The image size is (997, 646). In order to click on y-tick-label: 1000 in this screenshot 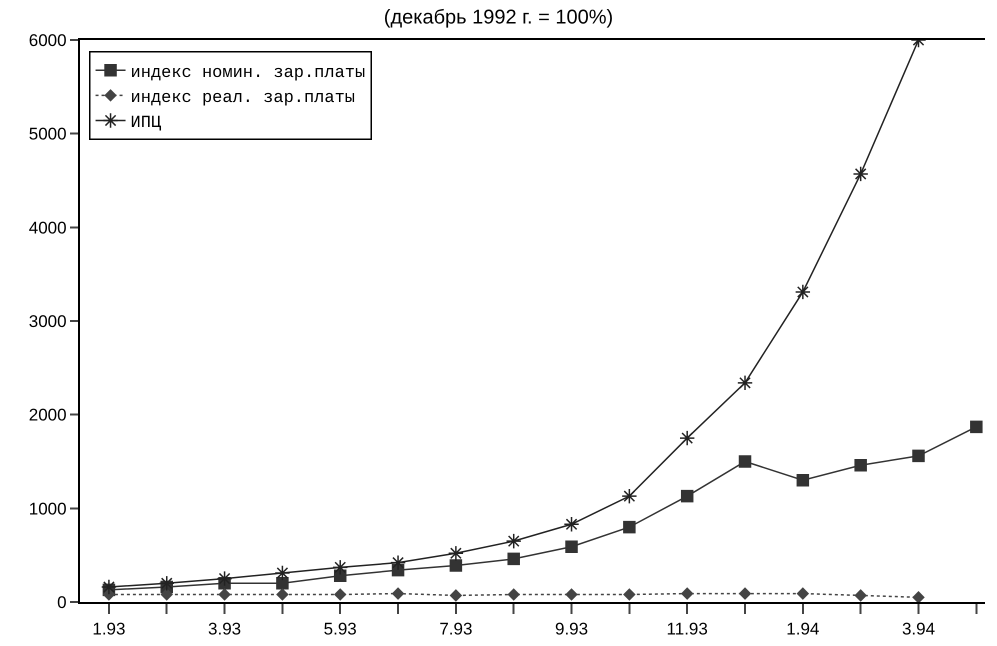, I will do `click(47, 508)`.